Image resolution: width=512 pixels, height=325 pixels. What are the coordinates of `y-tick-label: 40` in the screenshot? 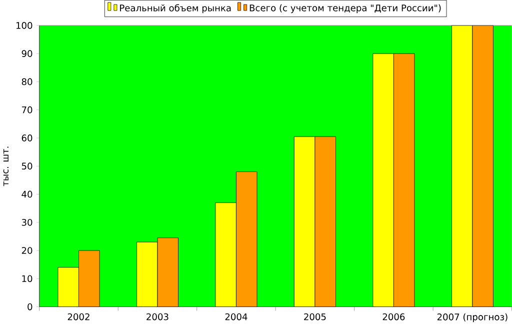 It's located at (27, 194).